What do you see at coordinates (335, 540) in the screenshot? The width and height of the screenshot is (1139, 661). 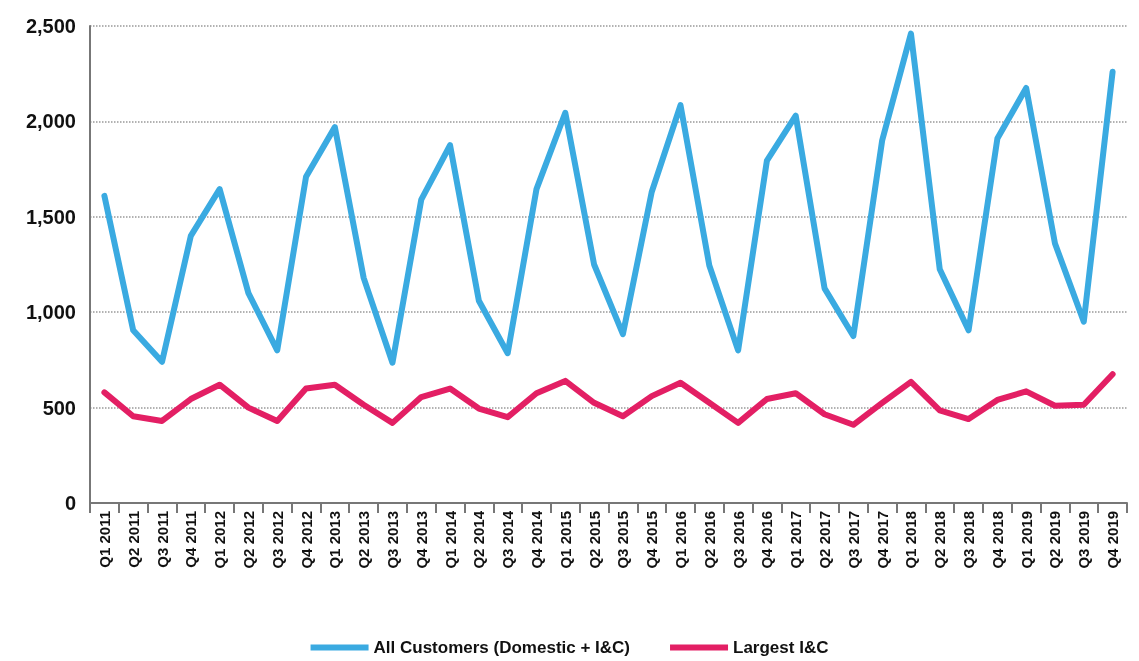 I see `x-tick-label: Q1 2013` at bounding box center [335, 540].